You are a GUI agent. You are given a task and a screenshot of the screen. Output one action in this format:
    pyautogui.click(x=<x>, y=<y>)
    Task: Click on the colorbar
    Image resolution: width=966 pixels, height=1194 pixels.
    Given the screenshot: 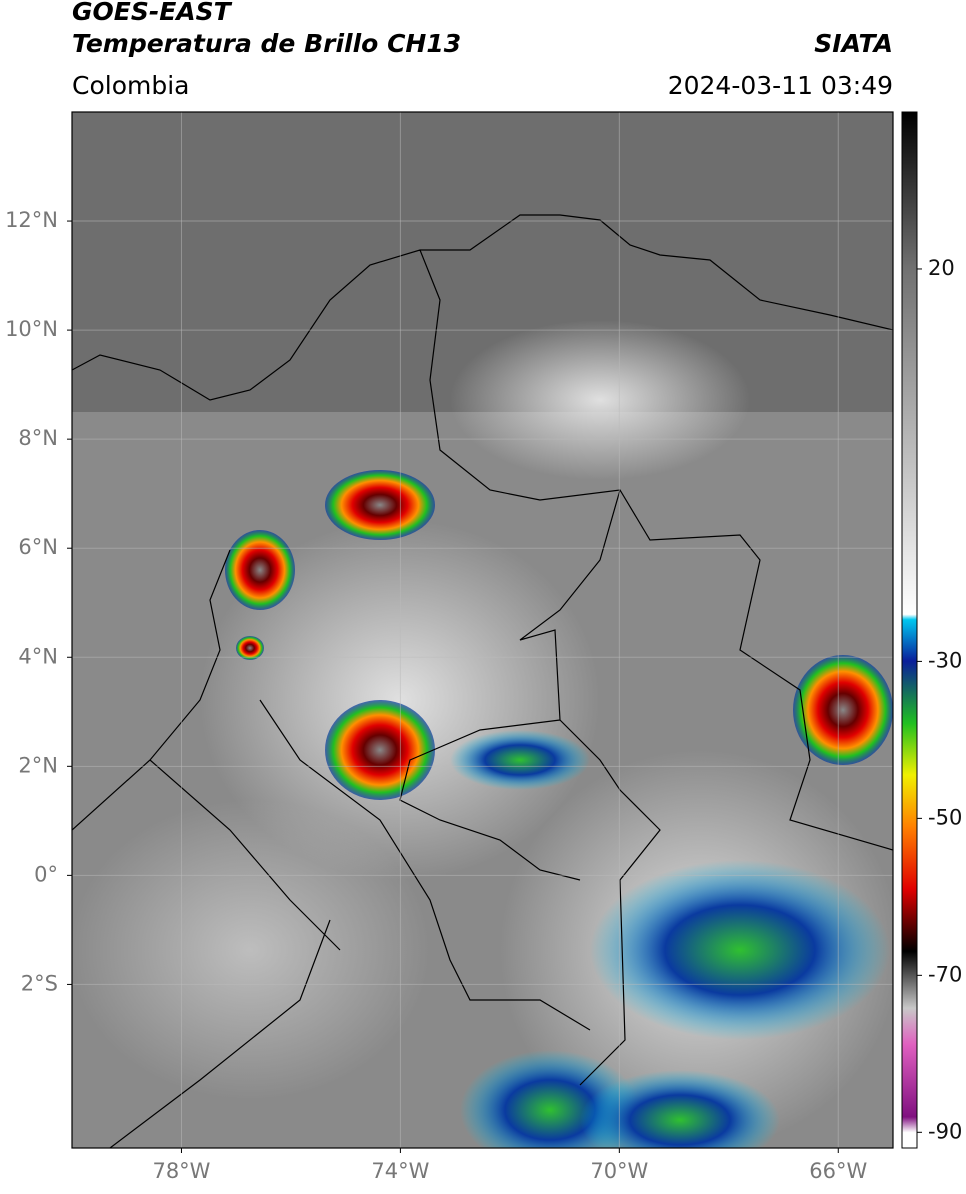 What is the action you would take?
    pyautogui.click(x=909, y=630)
    